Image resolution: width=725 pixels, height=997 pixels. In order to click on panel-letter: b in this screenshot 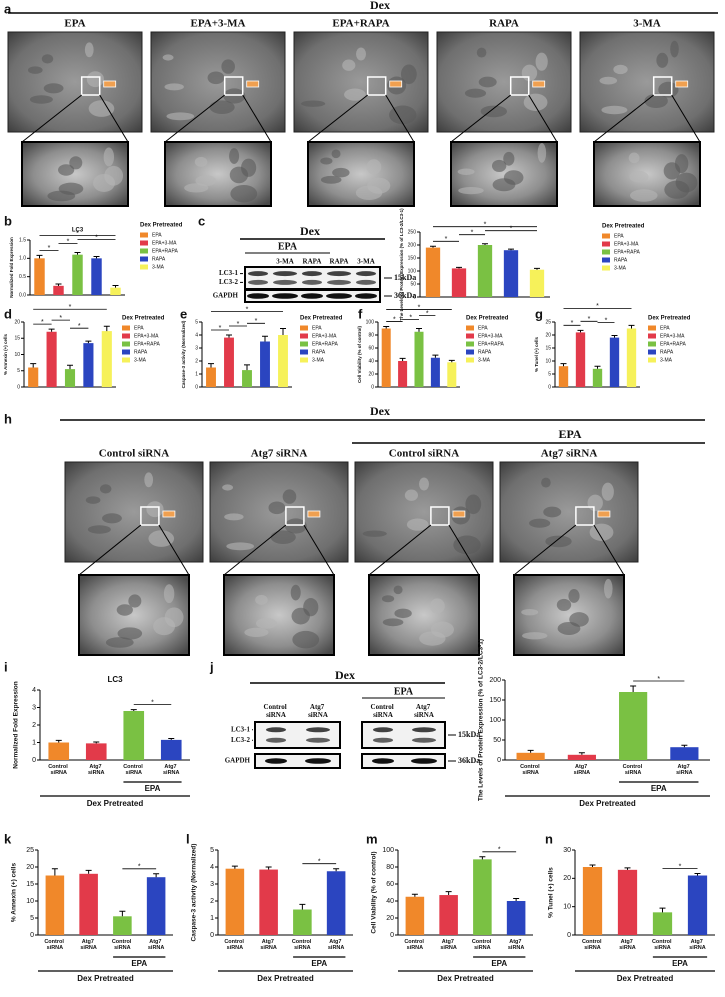, I will do `click(8, 220)`.